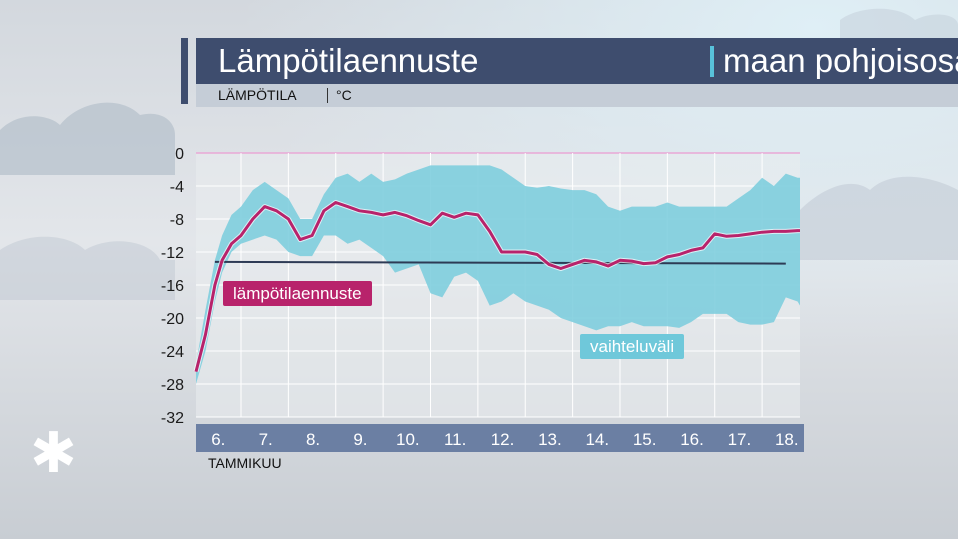  I want to click on y-tick-label: -8, so click(177, 220).